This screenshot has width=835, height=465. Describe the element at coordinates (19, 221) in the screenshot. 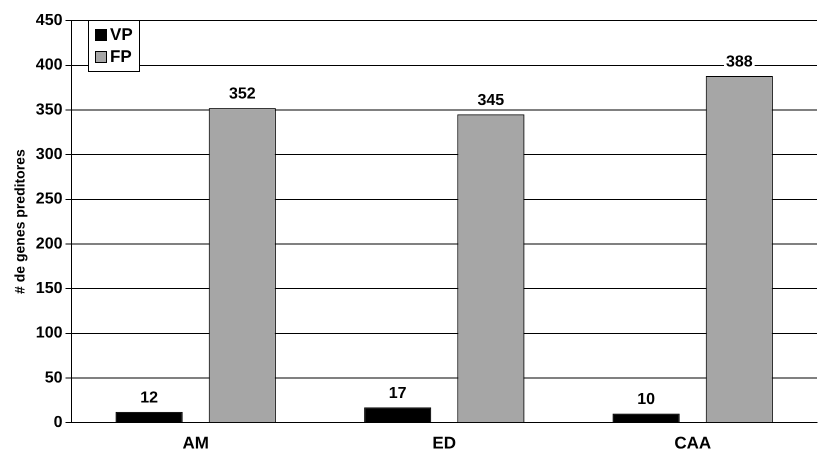

I see `y-axis-title: # de genes preditores` at that location.